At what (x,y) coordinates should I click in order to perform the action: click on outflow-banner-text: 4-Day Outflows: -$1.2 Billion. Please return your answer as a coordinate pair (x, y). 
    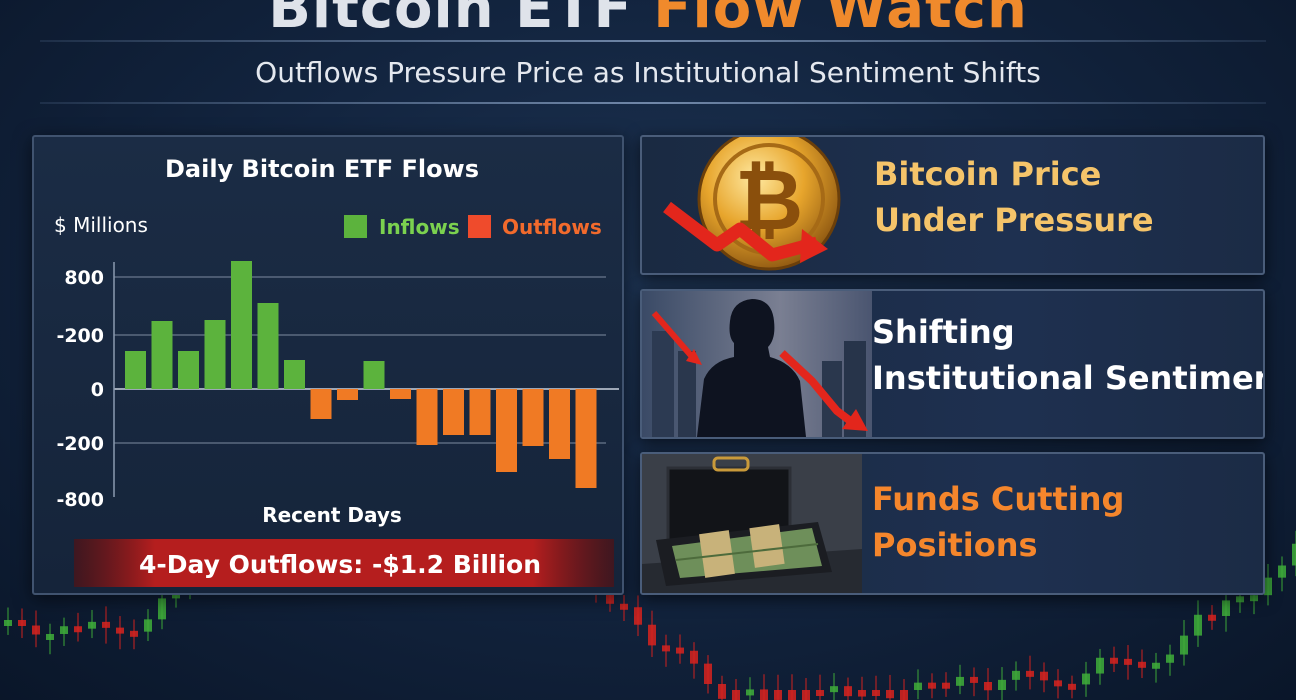
    Looking at the image, I should click on (340, 564).